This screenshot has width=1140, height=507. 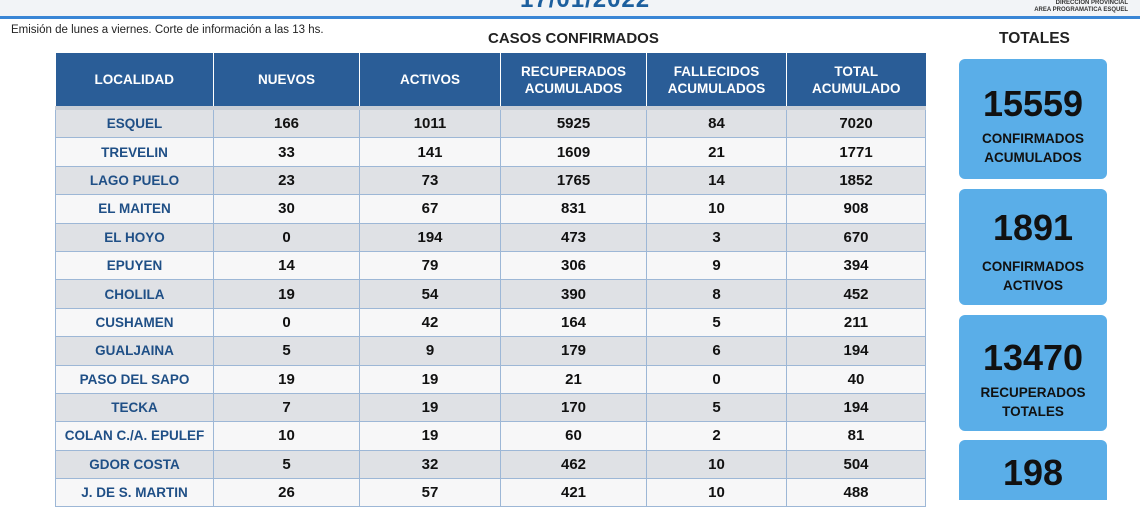 What do you see at coordinates (573, 237) in the screenshot?
I see `value-cell: 473` at bounding box center [573, 237].